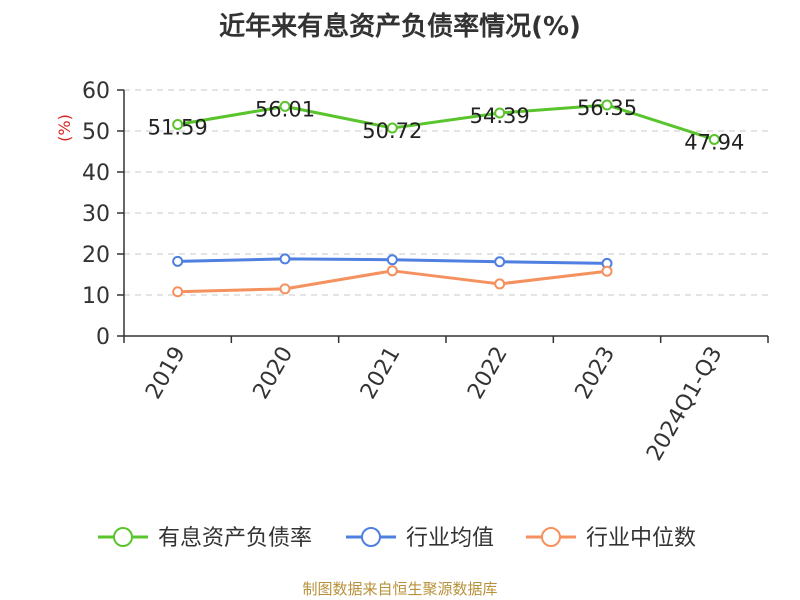  Describe the element at coordinates (684, 404) in the screenshot. I see `x-tick-label: 2024Q1-Q3` at that location.